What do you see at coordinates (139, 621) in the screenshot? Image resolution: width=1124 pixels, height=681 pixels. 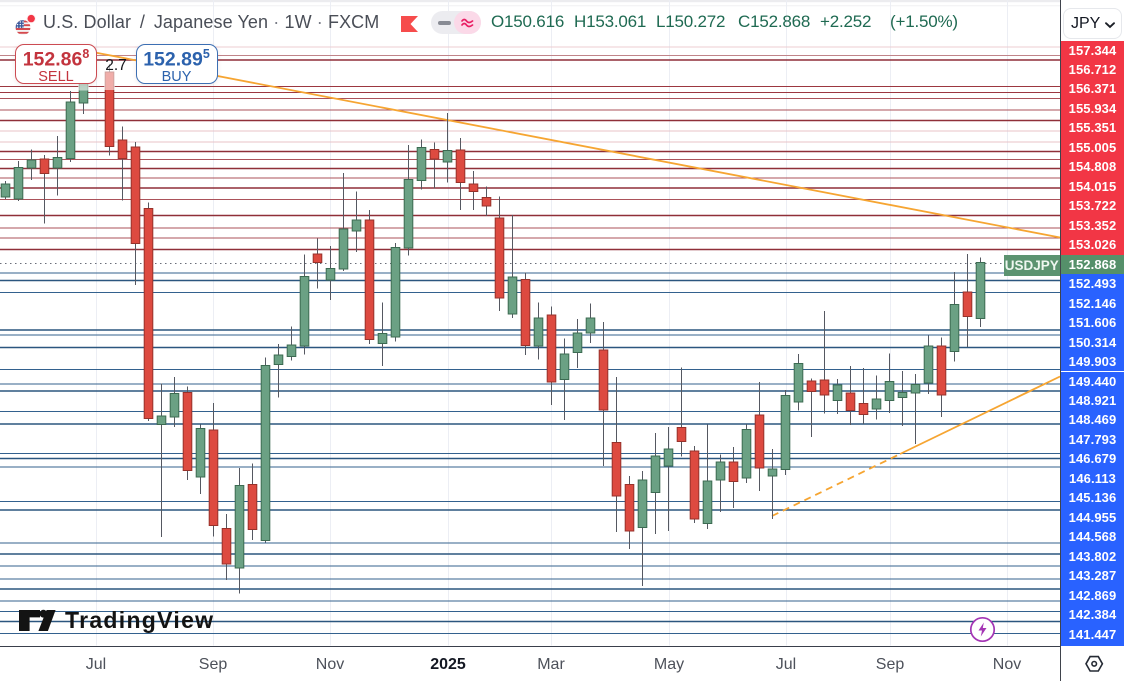 I see `svg-text: TradingView` at bounding box center [139, 621].